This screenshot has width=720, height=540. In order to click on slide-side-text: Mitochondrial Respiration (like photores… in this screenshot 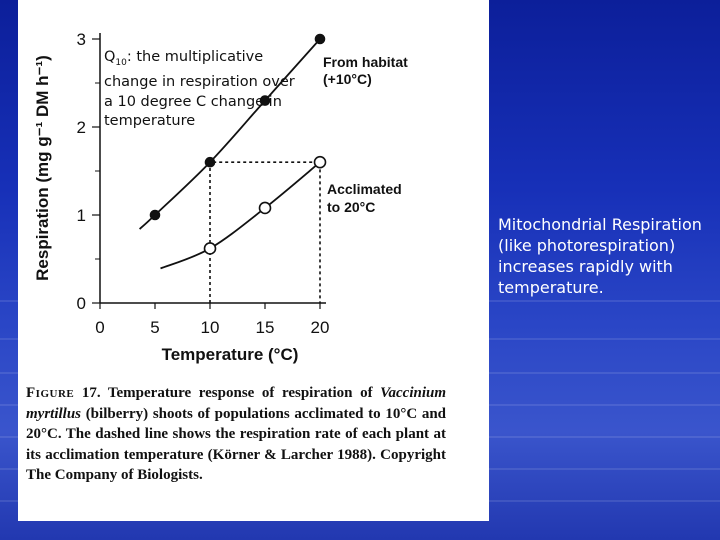, I will do `click(600, 256)`.